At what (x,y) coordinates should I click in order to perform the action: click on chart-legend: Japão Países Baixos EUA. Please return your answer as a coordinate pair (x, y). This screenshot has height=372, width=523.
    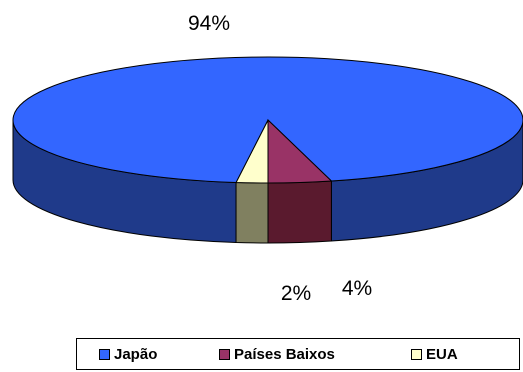
    Looking at the image, I should click on (298, 354).